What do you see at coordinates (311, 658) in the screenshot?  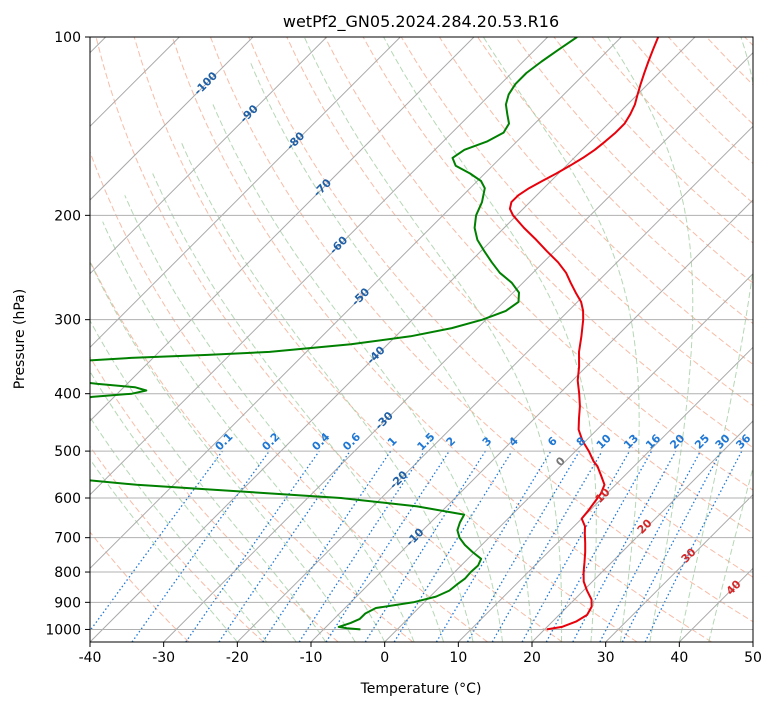 I see `x-tick-label: -10` at bounding box center [311, 658].